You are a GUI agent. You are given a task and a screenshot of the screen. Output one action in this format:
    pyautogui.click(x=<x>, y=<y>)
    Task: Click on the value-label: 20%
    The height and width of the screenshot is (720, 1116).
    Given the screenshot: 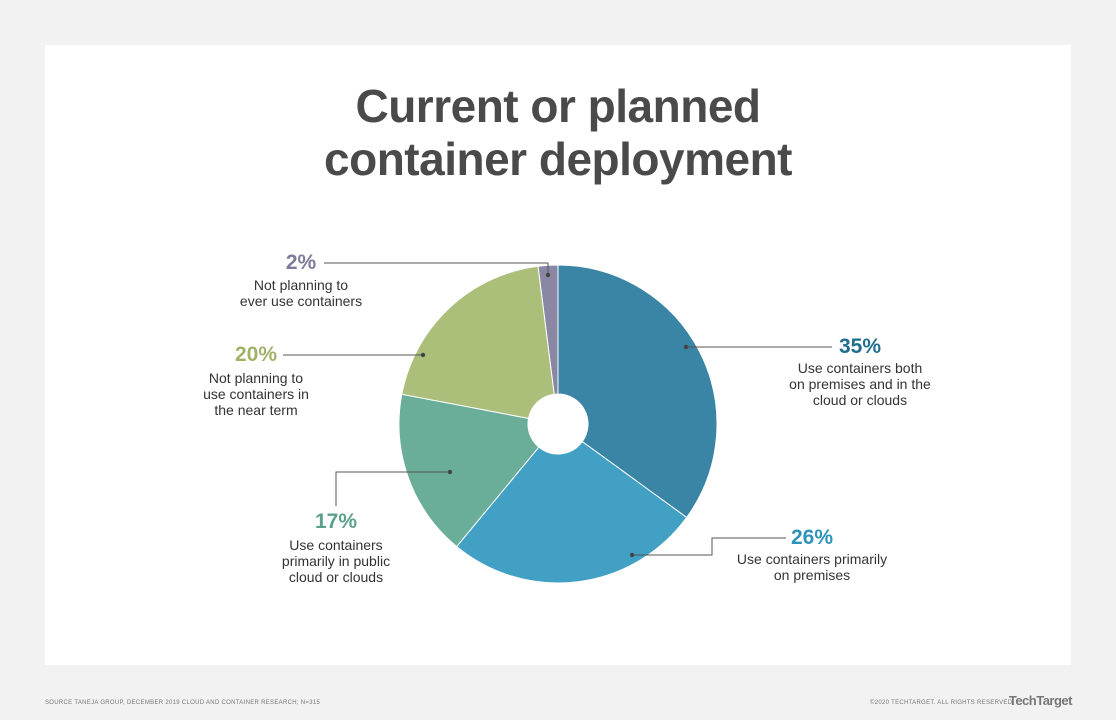 What is the action you would take?
    pyautogui.click(x=256, y=354)
    